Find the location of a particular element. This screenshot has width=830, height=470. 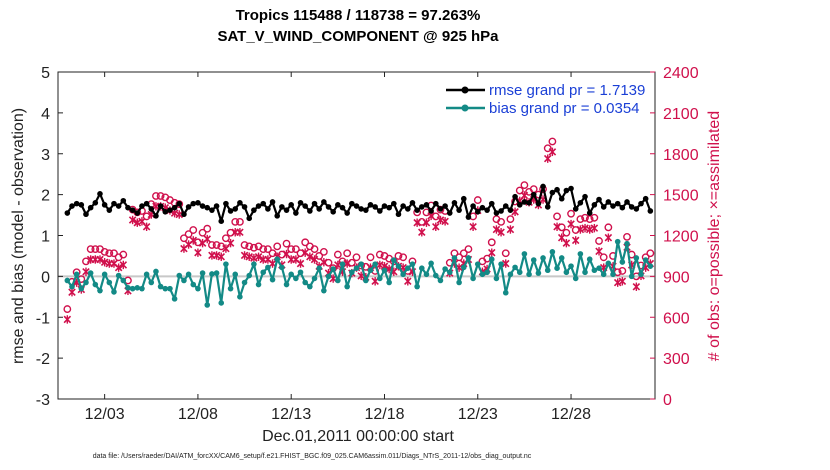

y-tick-label: 1 is located at coordinates (45, 237).